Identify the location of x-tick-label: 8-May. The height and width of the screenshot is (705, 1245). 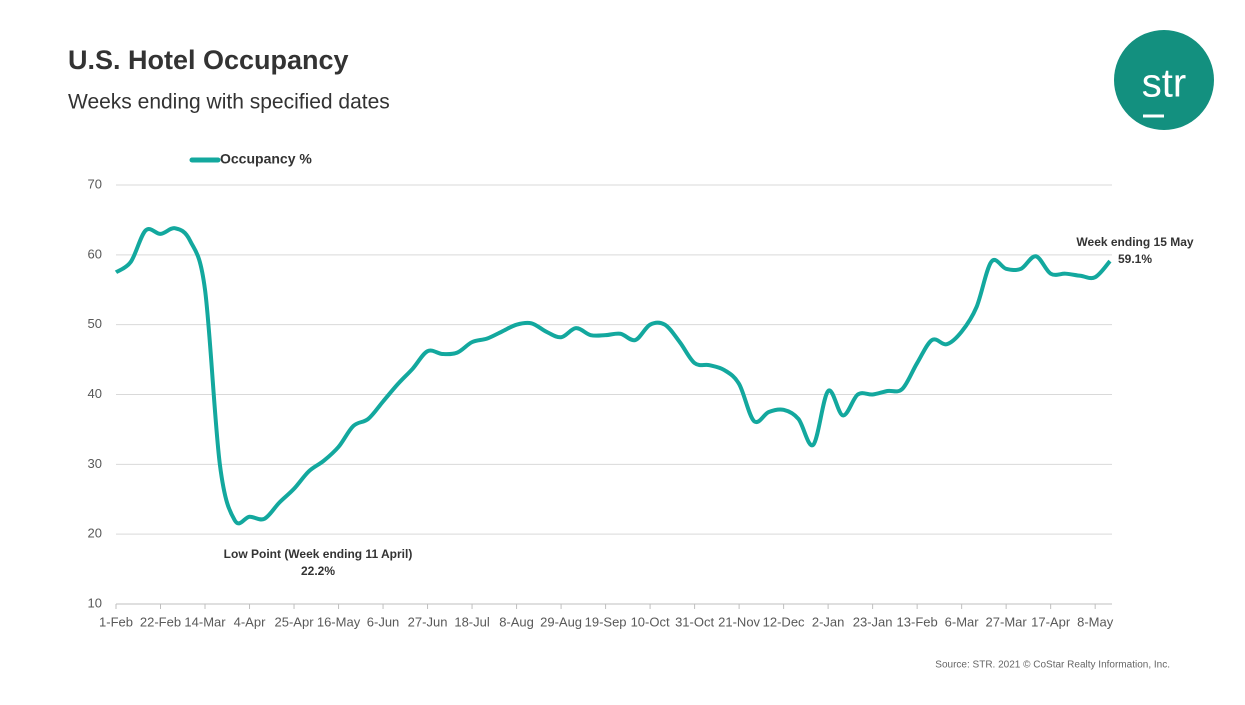
(1095, 621).